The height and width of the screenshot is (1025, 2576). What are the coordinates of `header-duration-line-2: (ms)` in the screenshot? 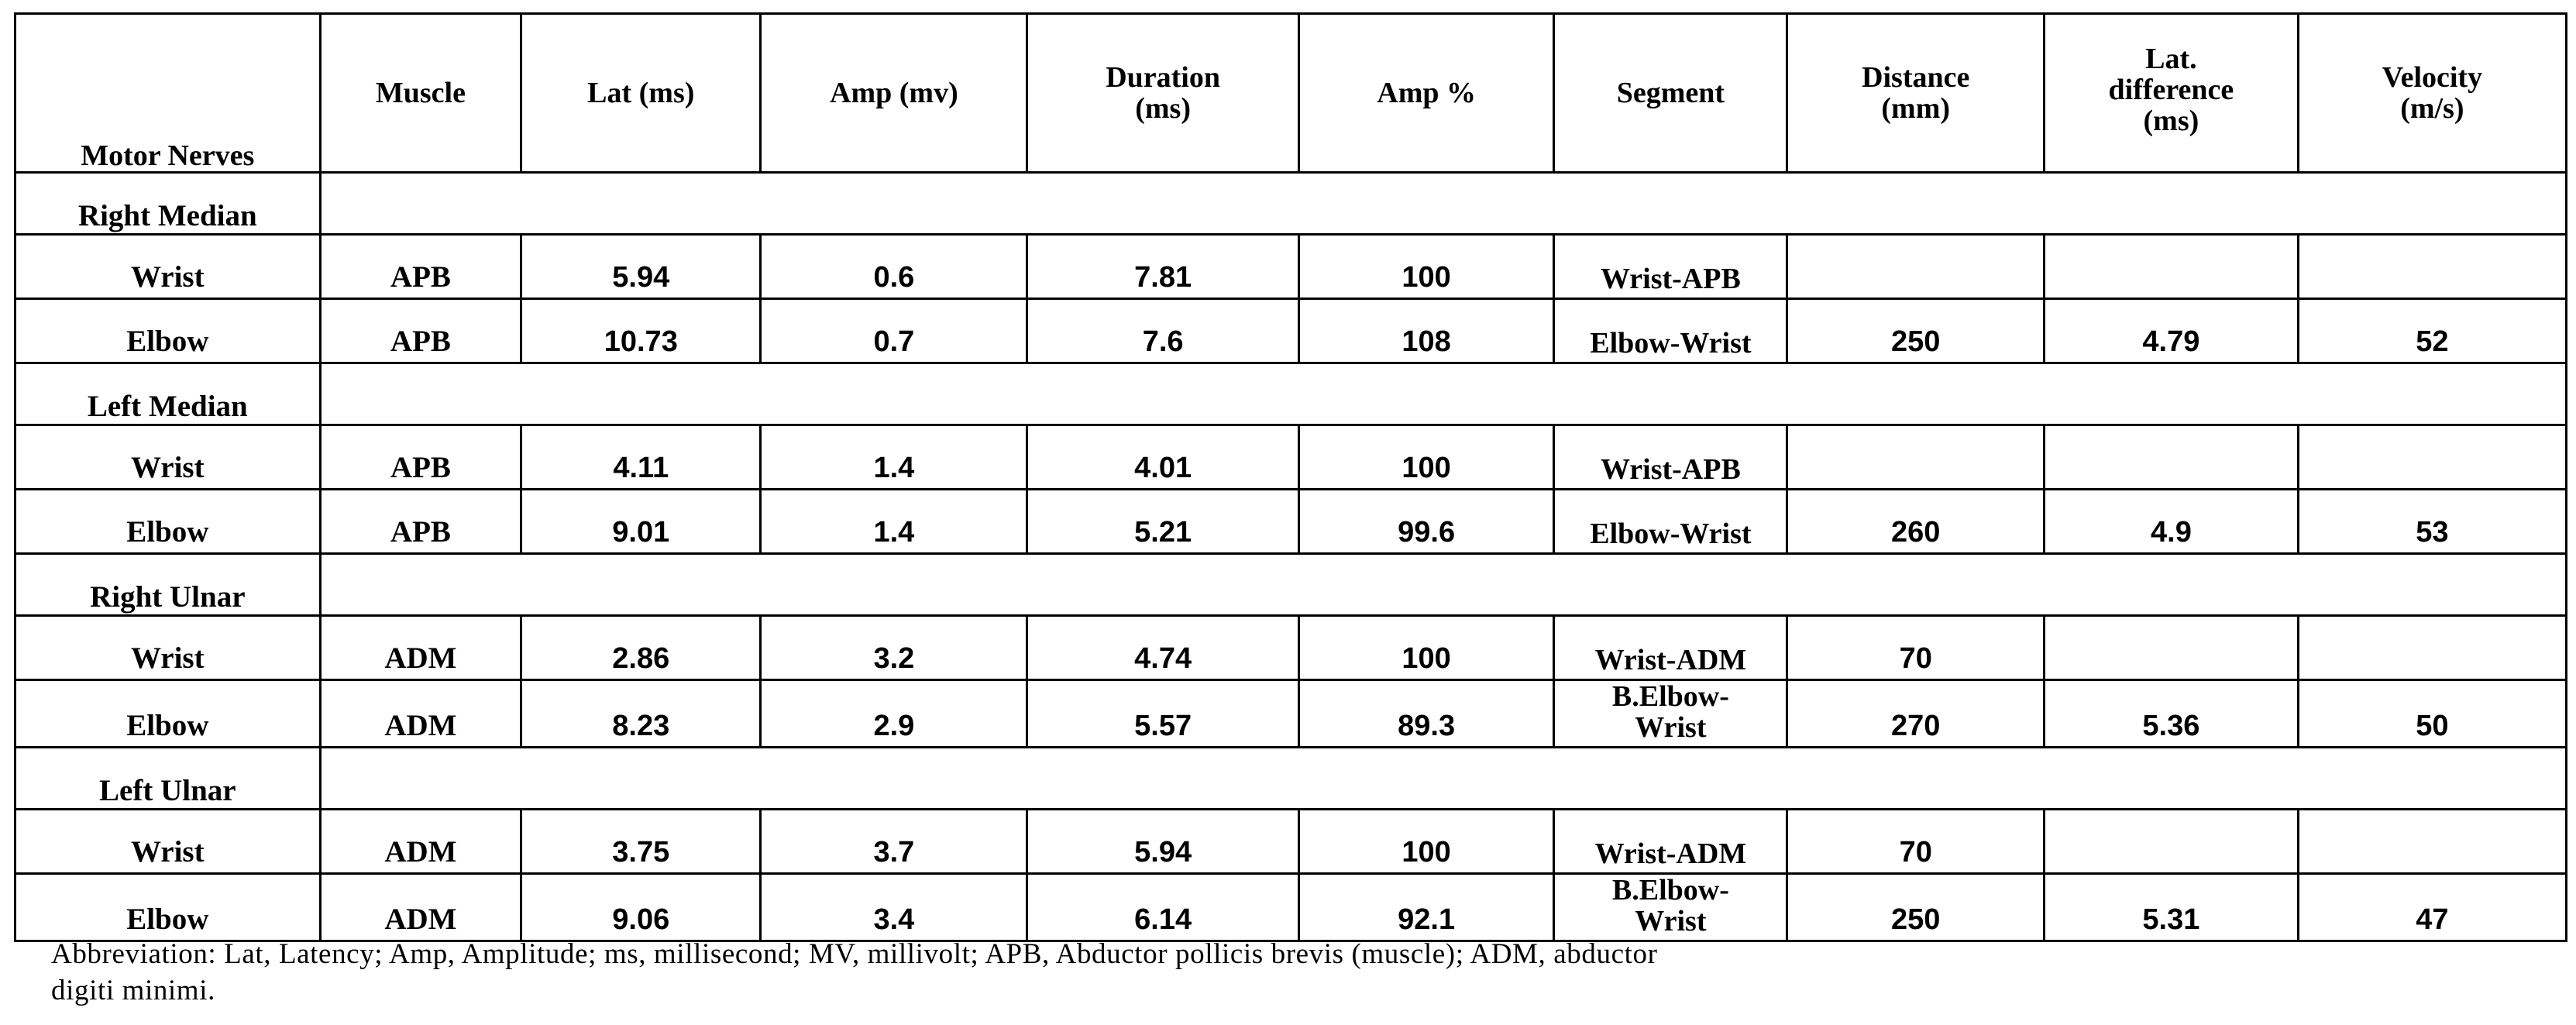 It's located at (1163, 109).